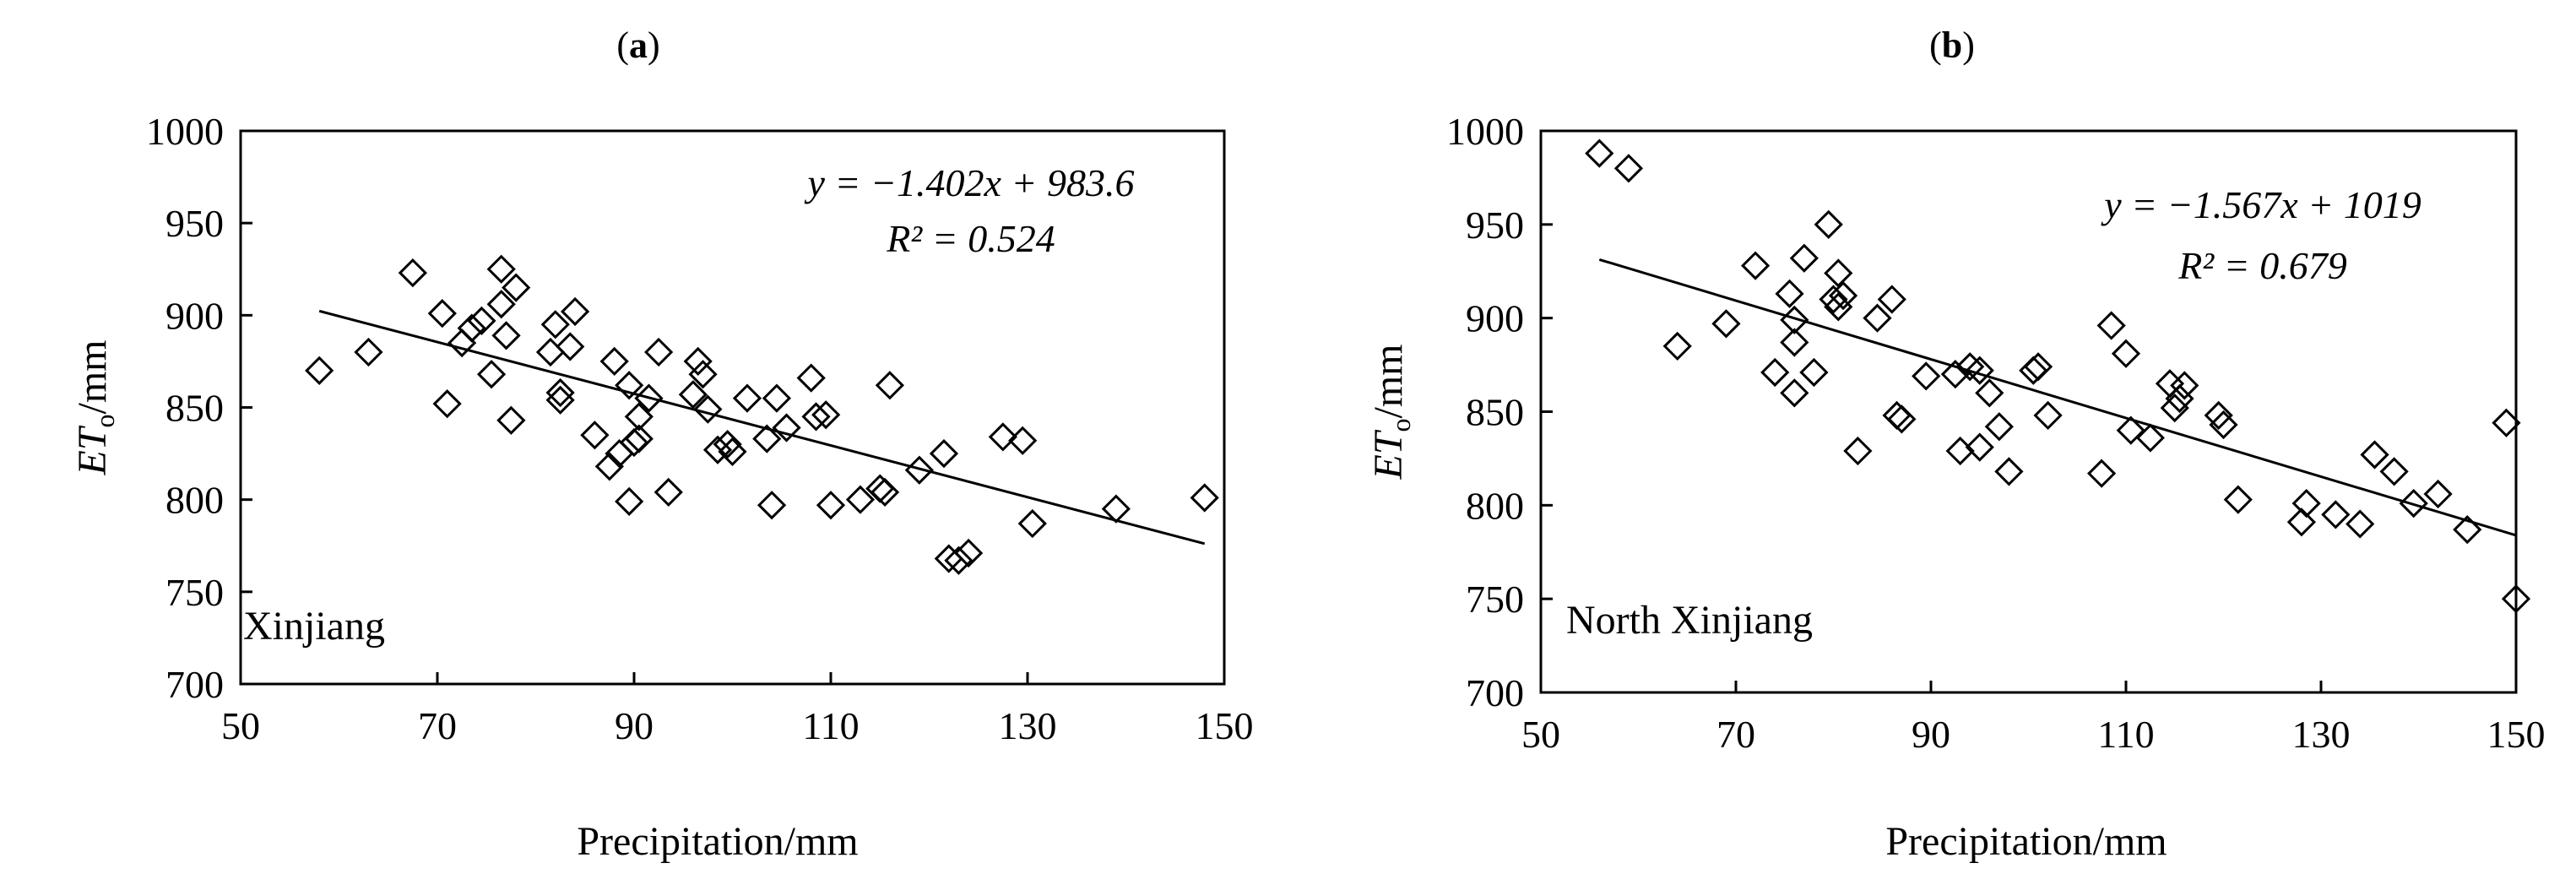 Image resolution: width=2576 pixels, height=874 pixels. Describe the element at coordinates (830, 725) in the screenshot. I see `x-tick-label: 110` at that location.